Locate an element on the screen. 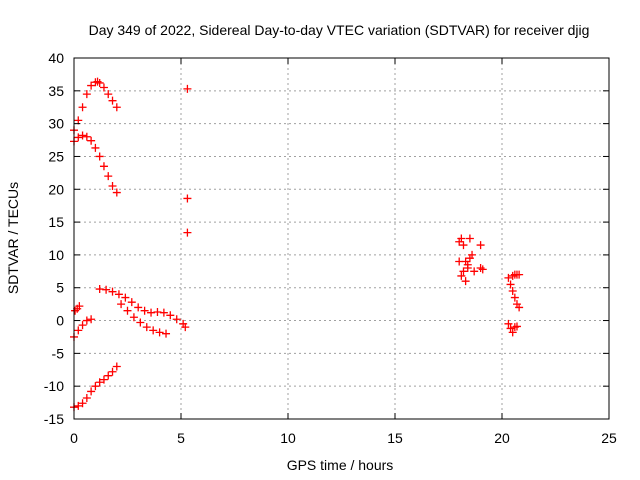 The width and height of the screenshot is (640, 480). y-tick-label: 25 is located at coordinates (56, 156).